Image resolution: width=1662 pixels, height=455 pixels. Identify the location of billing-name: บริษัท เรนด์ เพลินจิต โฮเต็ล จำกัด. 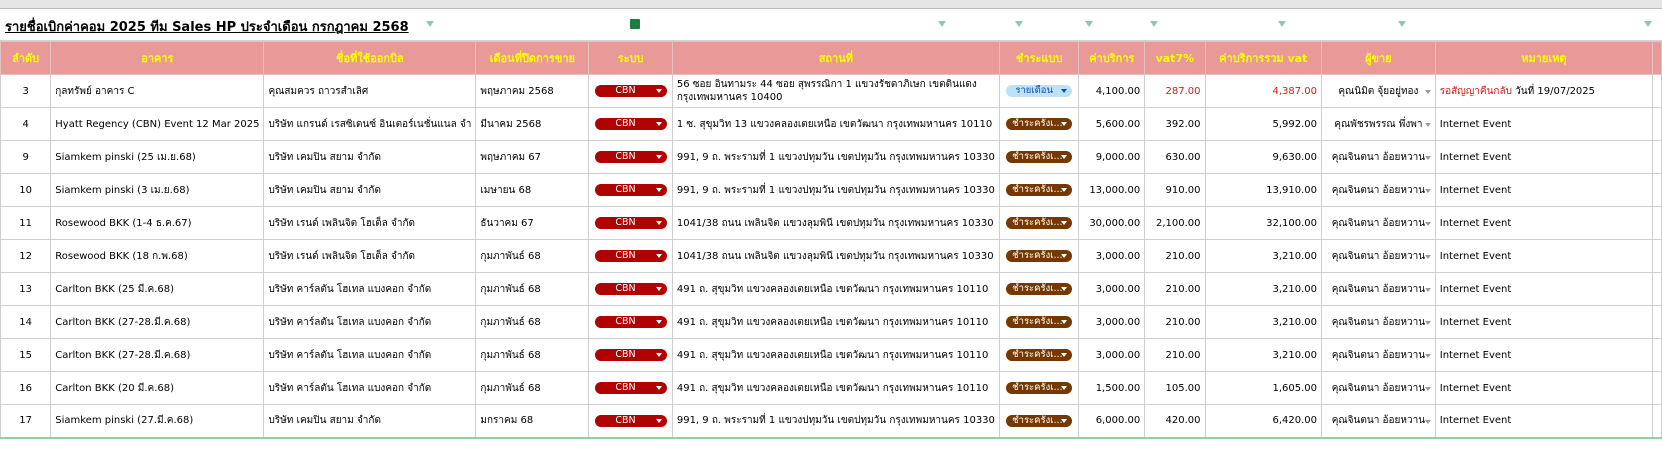
(370, 256).